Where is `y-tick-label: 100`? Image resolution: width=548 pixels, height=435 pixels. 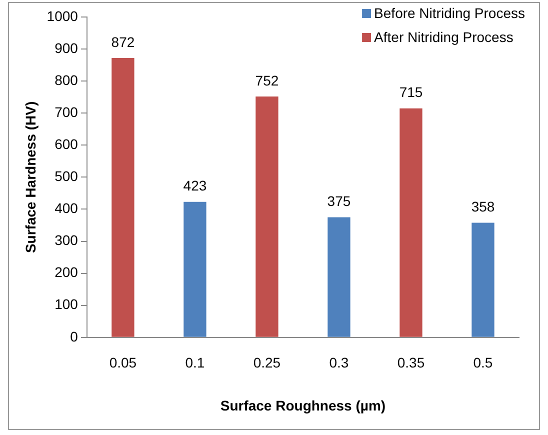 y-tick-label: 100 is located at coordinates (66, 304).